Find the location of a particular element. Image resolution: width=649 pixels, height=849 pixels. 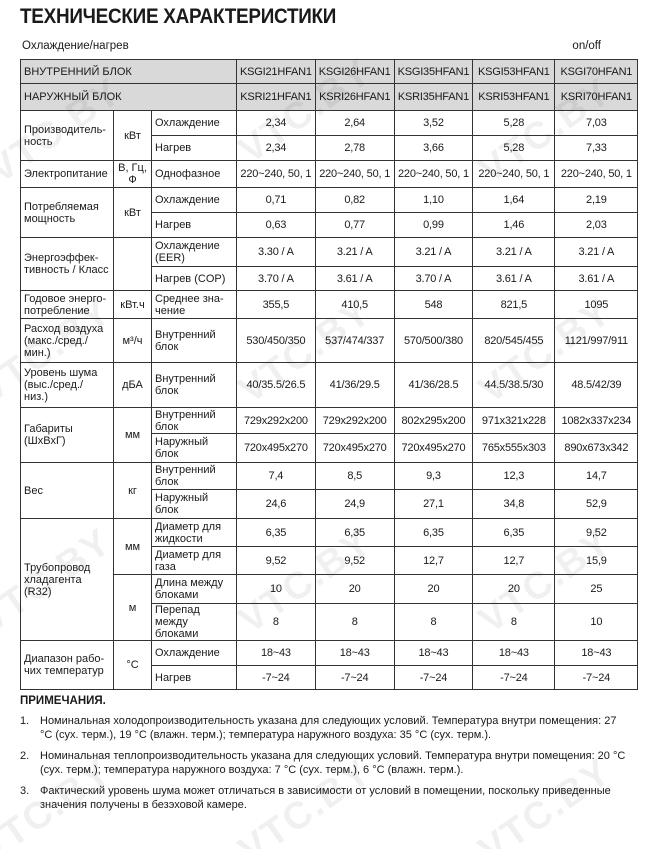

table-row: Наружный блок 24,6 24,9 27,1 34,8 52,9 is located at coordinates (330, 504).